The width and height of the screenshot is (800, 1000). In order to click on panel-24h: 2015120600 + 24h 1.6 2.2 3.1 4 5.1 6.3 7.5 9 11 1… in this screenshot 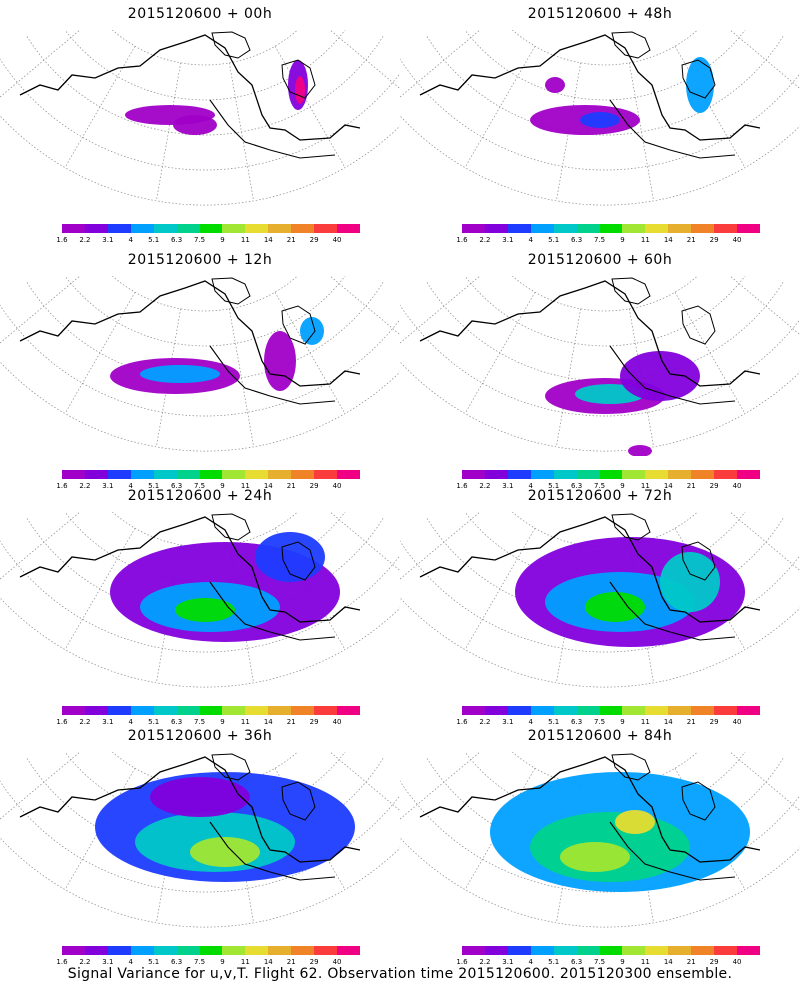, I will do `click(200, 605)`.